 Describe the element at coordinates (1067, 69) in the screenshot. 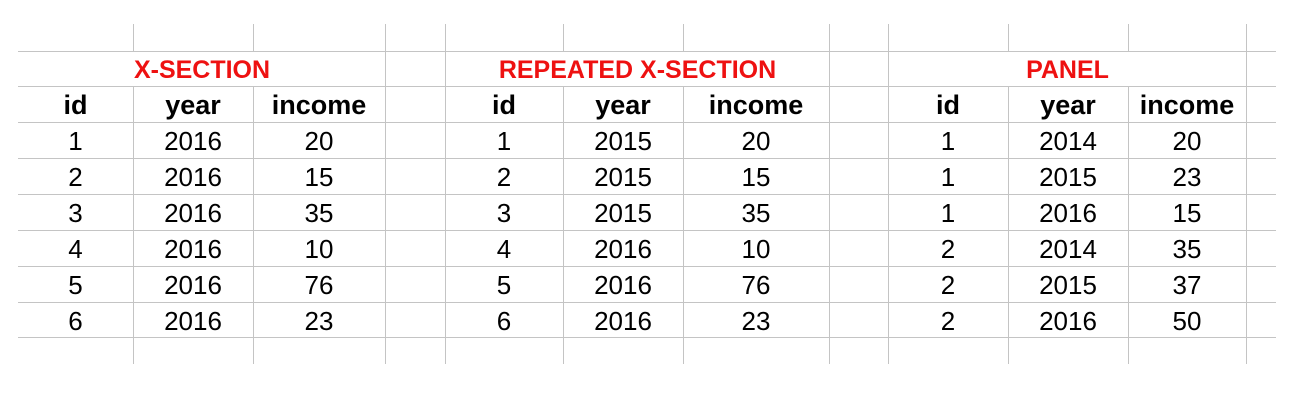

I see `section-title: PANEL` at that location.